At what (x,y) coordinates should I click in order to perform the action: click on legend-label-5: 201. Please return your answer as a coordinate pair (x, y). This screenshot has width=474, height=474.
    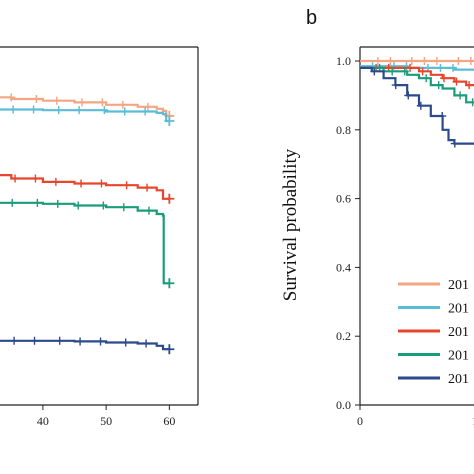
    Looking at the image, I should click on (458, 379).